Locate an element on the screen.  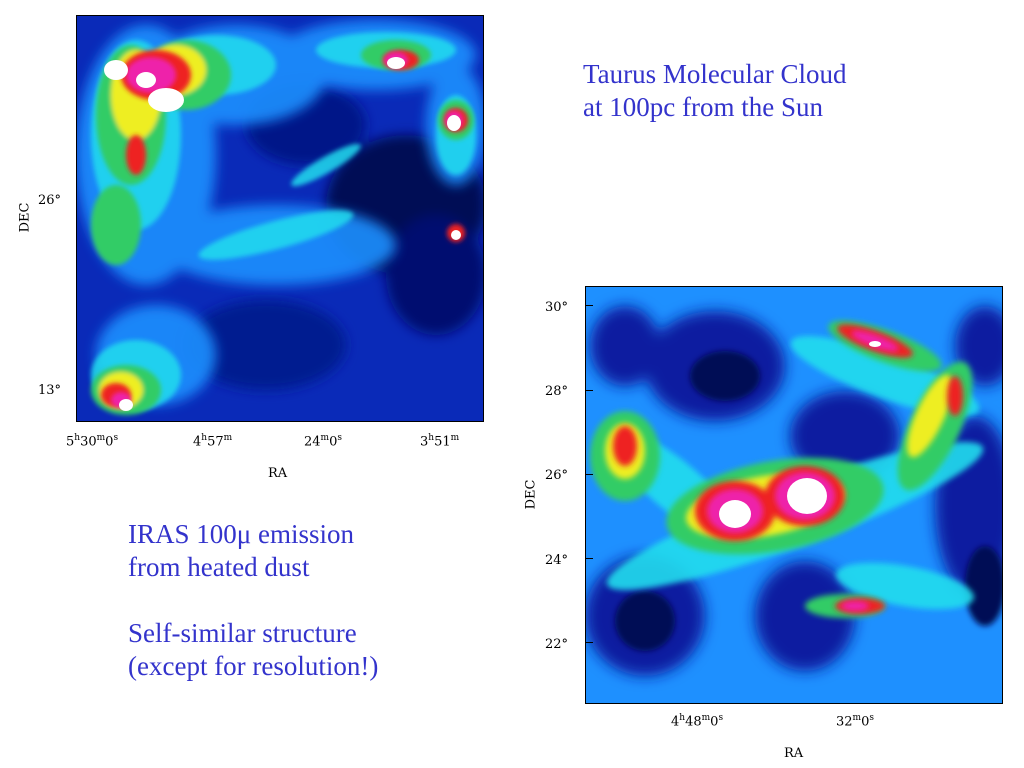
zoom-map-x-tick-1: 4h48m0s is located at coordinates (697, 721).